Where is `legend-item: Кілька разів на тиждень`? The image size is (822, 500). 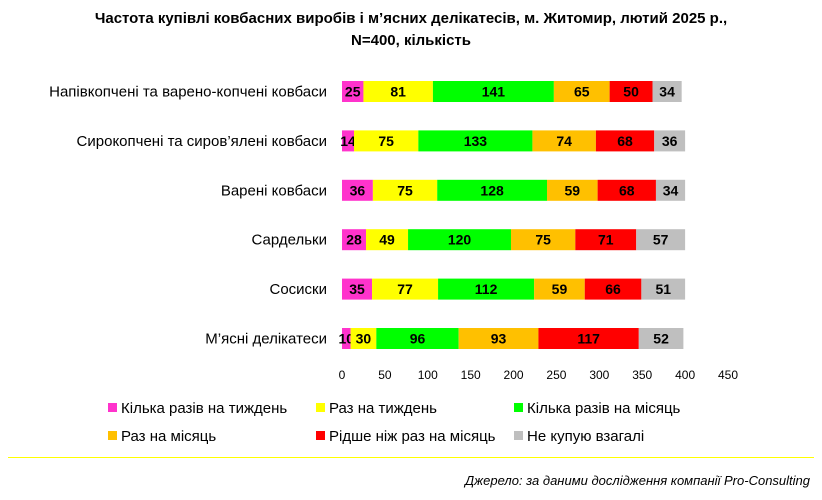
legend-item: Кілька разів на тиждень is located at coordinates (197, 409).